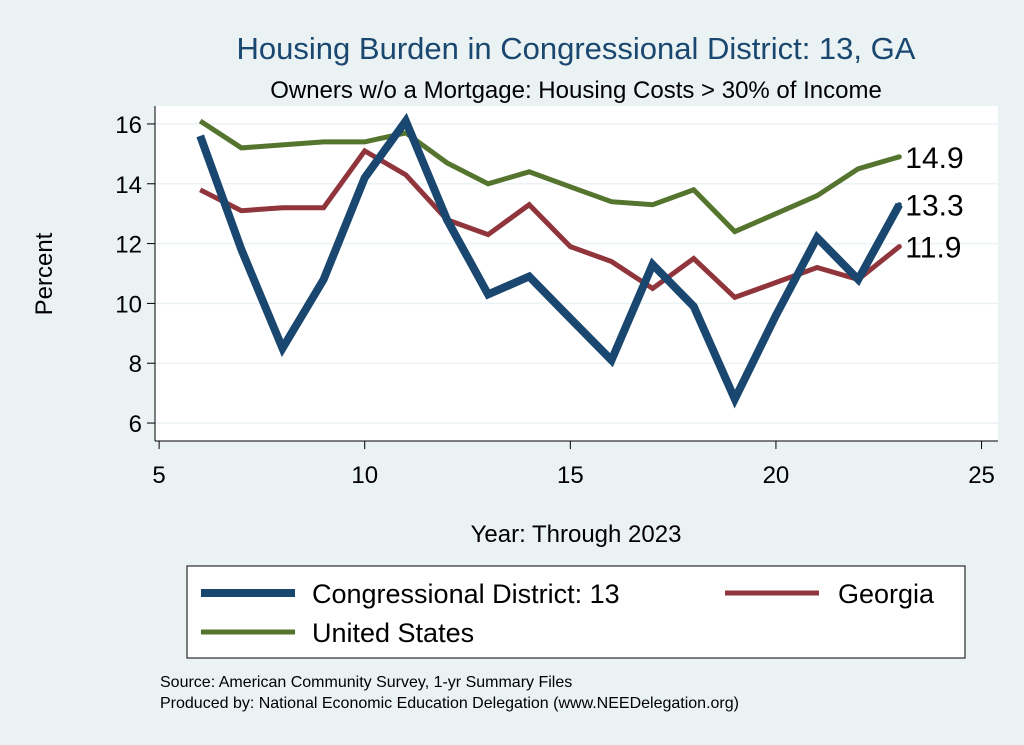 This screenshot has height=745, width=1024. What do you see at coordinates (776, 475) in the screenshot?
I see `x-tick-label: 20` at bounding box center [776, 475].